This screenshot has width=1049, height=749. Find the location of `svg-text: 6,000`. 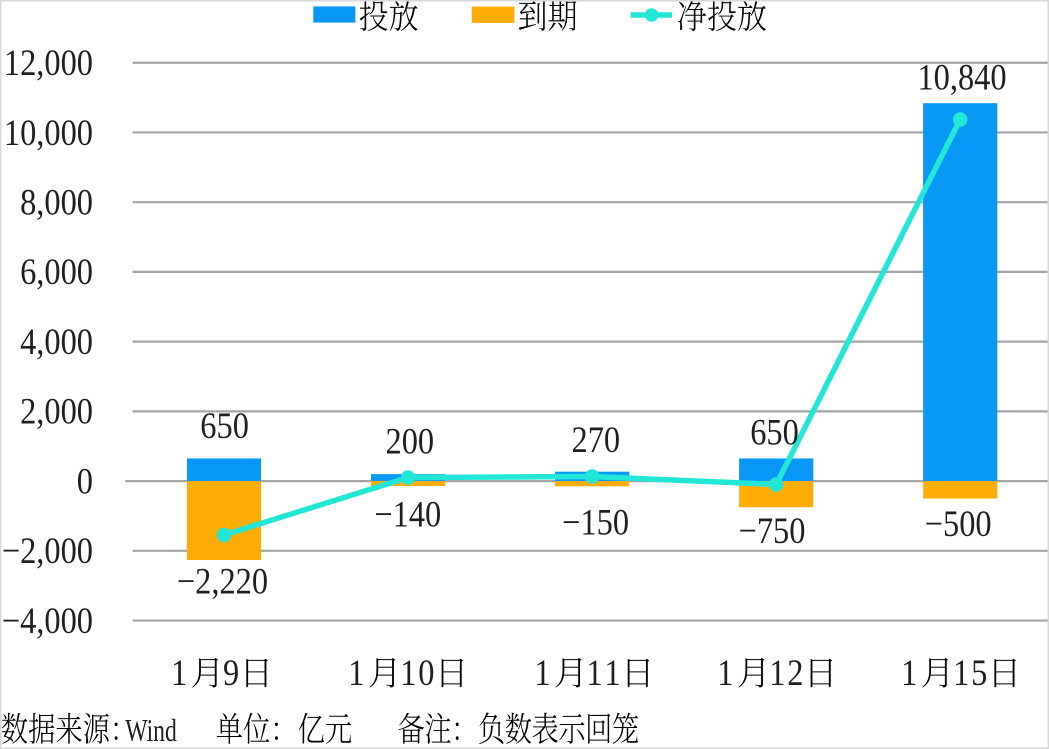

svg-text: 6,000 is located at coordinates (56, 271).